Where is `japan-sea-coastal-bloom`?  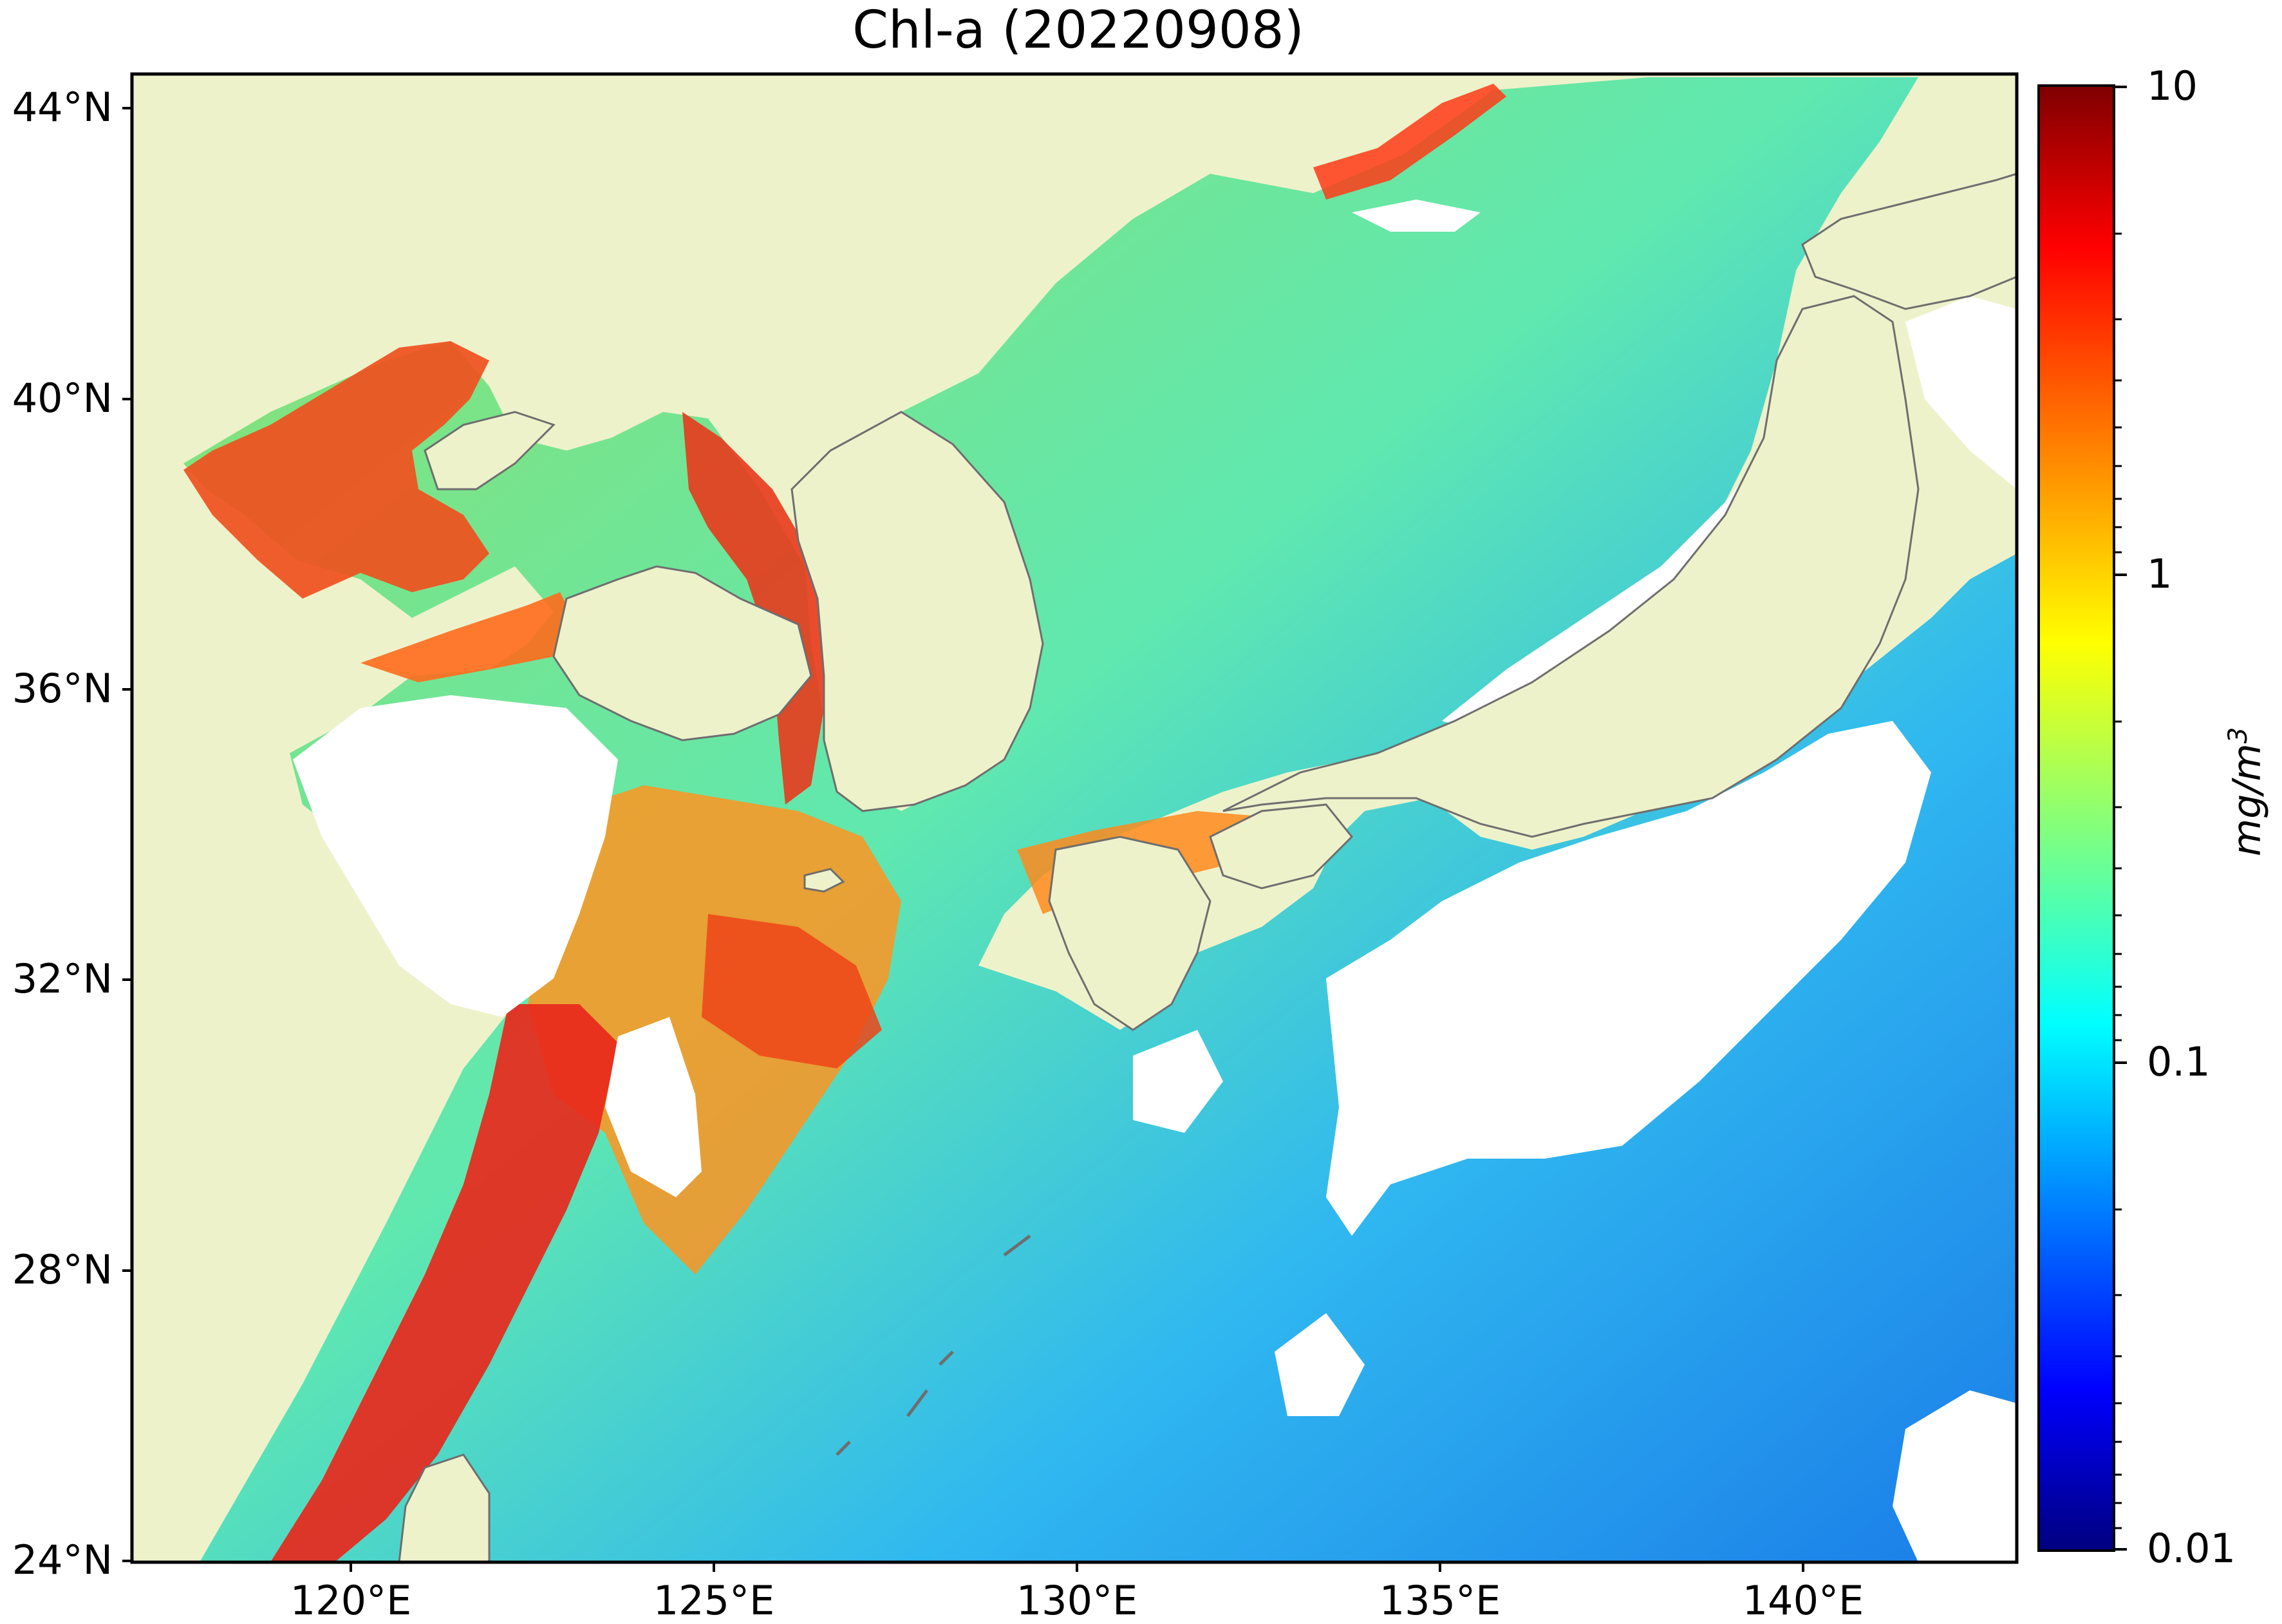 japan-sea-coastal-bloom is located at coordinates (1410, 142).